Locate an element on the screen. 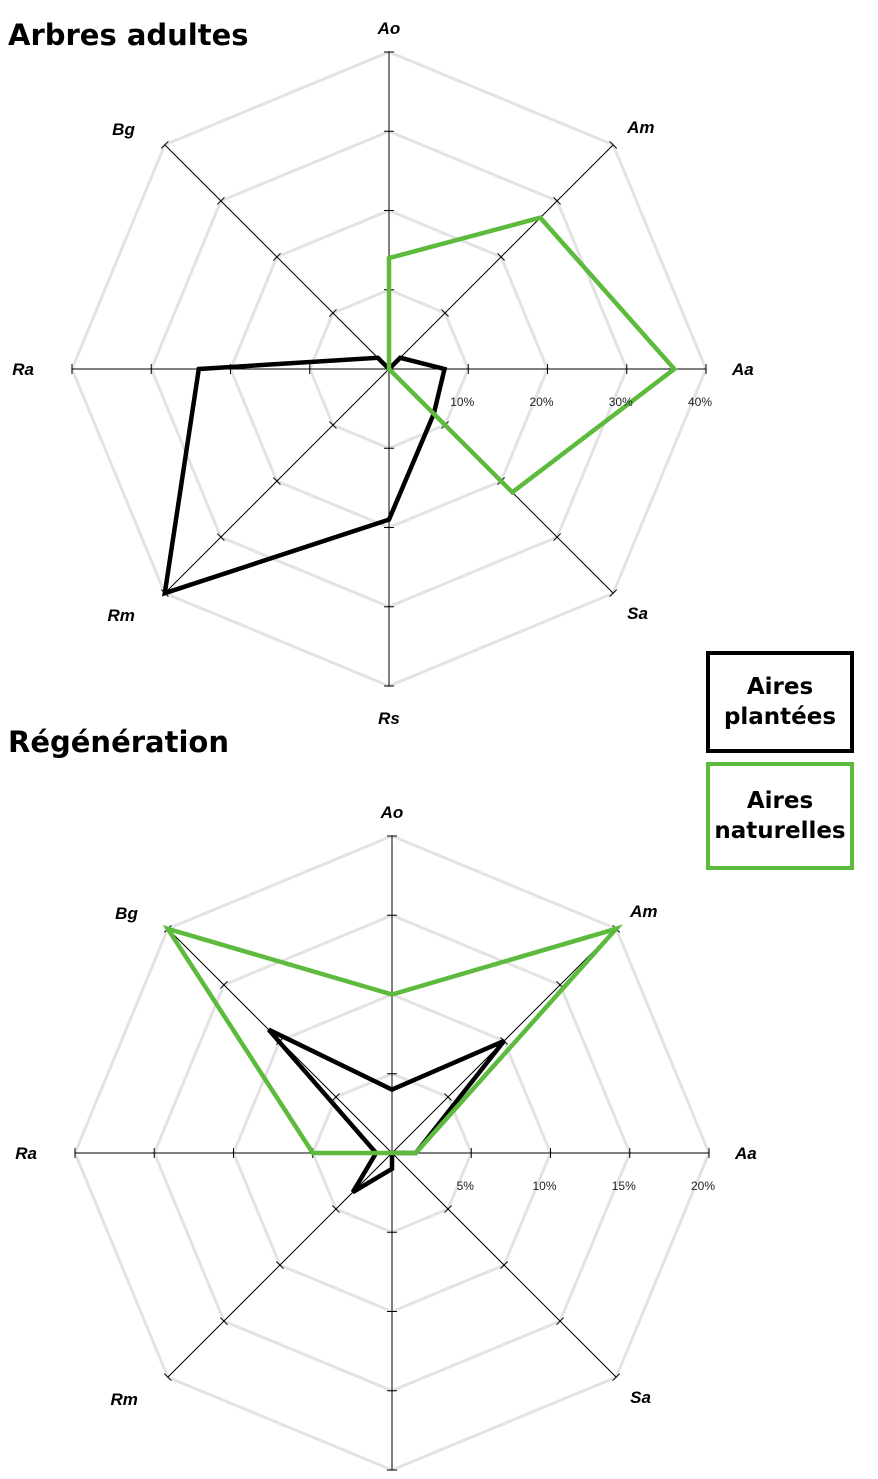 The image size is (878, 1479). tick-label: 40% is located at coordinates (700, 402).